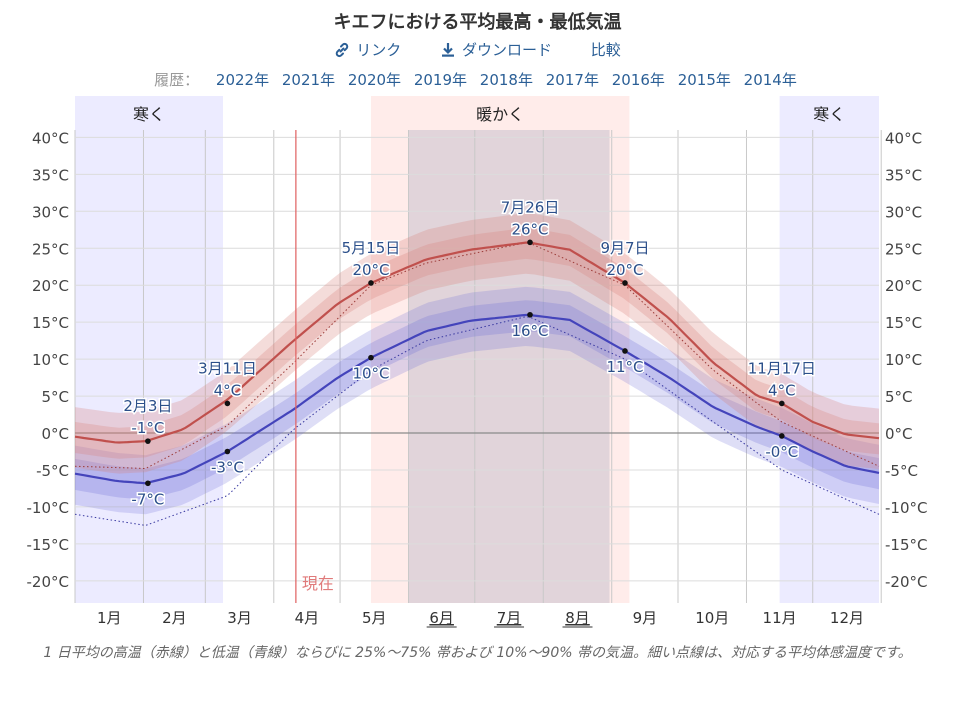 The height and width of the screenshot is (707, 955). Describe the element at coordinates (624, 367) in the screenshot. I see `annotation-temp: 11°C` at that location.